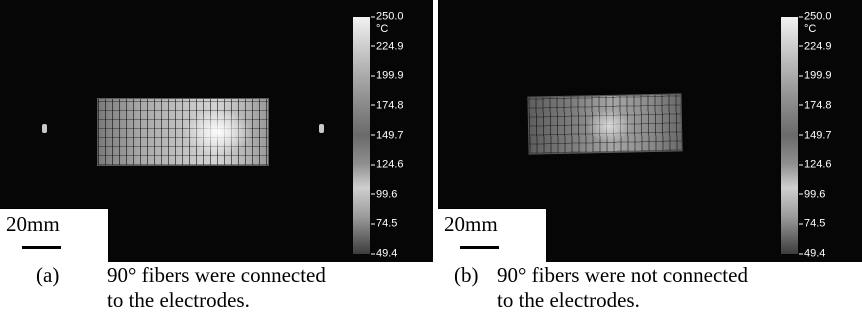 This screenshot has height=323, width=862. Describe the element at coordinates (47, 275) in the screenshot. I see `caption-label: (a)` at that location.